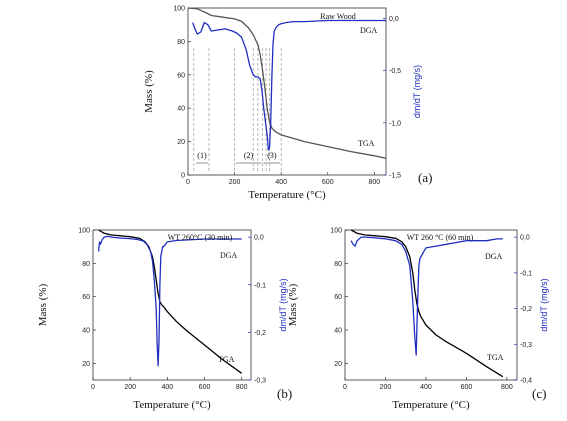 The width and height of the screenshot is (567, 421). Describe the element at coordinates (284, 393) in the screenshot. I see `panel-label: (b)` at that location.